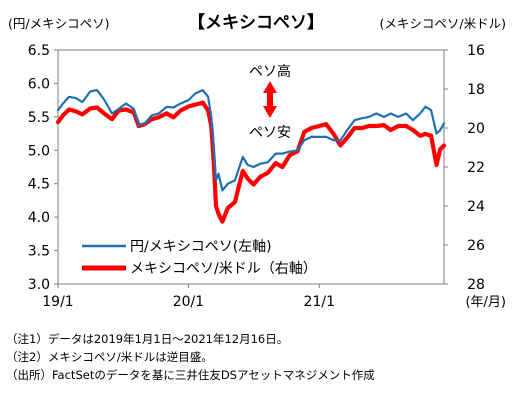 Image resolution: width=513 pixels, height=405 pixels. What do you see at coordinates (476, 246) in the screenshot?
I see `y-right-tick-label: 26` at bounding box center [476, 246].